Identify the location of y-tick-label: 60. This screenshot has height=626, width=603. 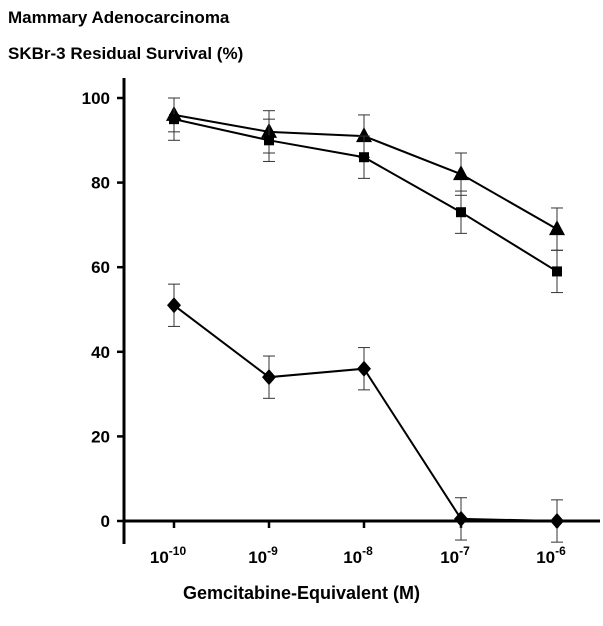
(100, 267).